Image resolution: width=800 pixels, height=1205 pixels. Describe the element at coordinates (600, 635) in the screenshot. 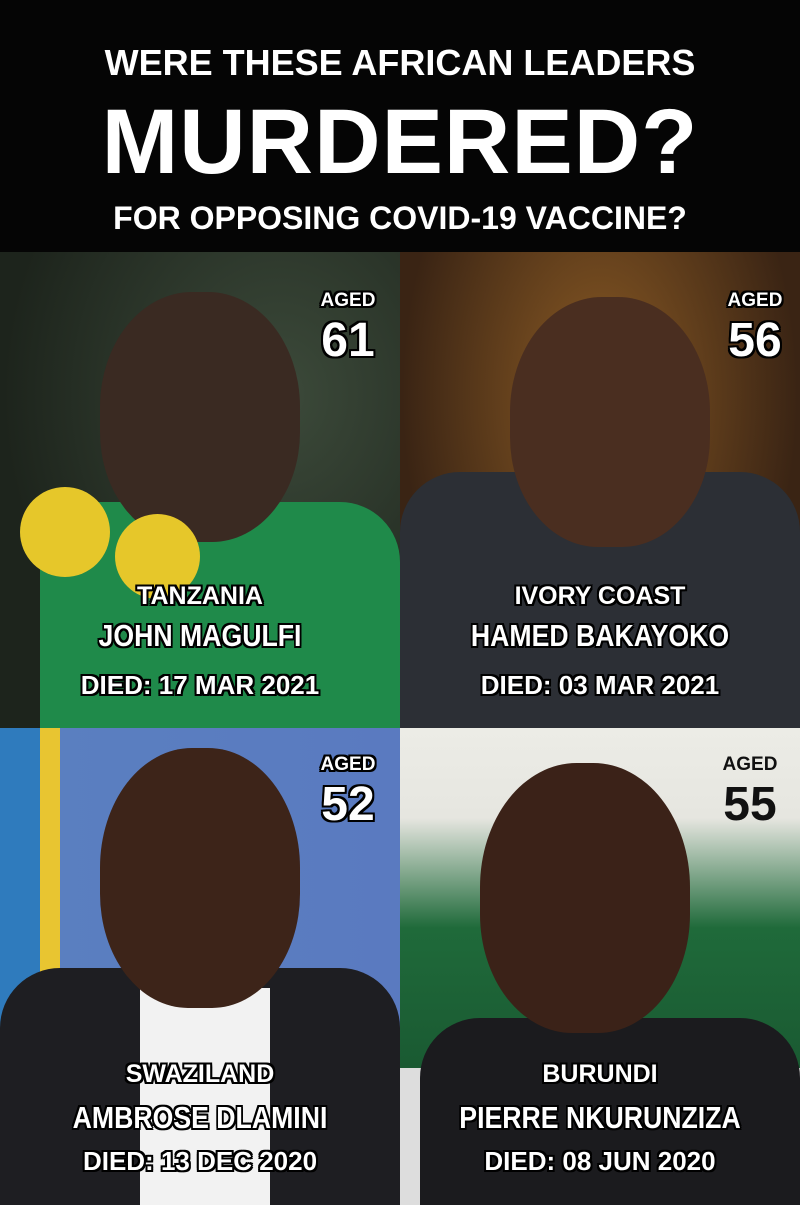

I see `leader-name: HAMED BAKAYOKO` at that location.